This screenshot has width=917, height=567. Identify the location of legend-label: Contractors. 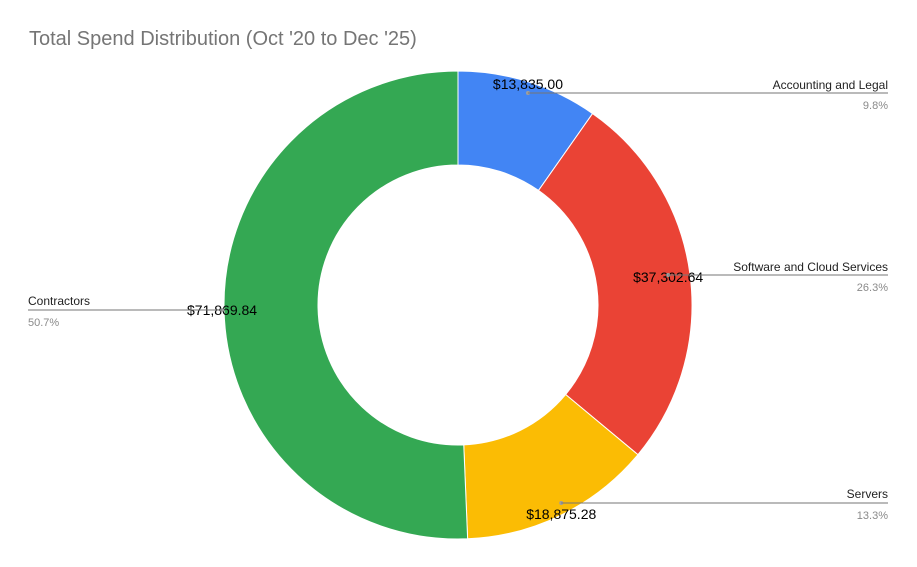
(59, 301).